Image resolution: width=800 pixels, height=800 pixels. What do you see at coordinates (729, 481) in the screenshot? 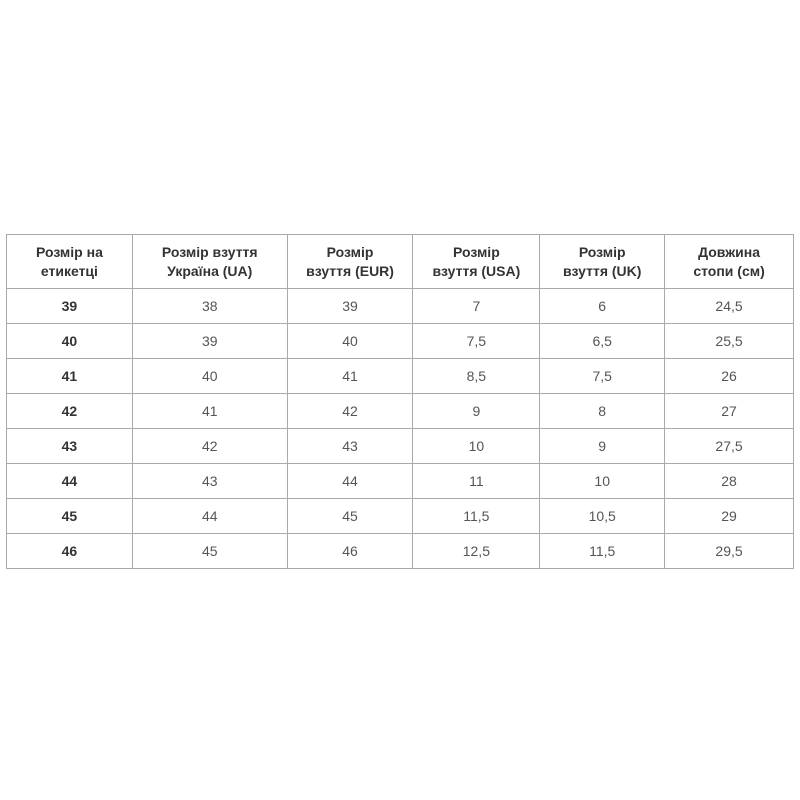
I see `table-cell: 28` at bounding box center [729, 481].